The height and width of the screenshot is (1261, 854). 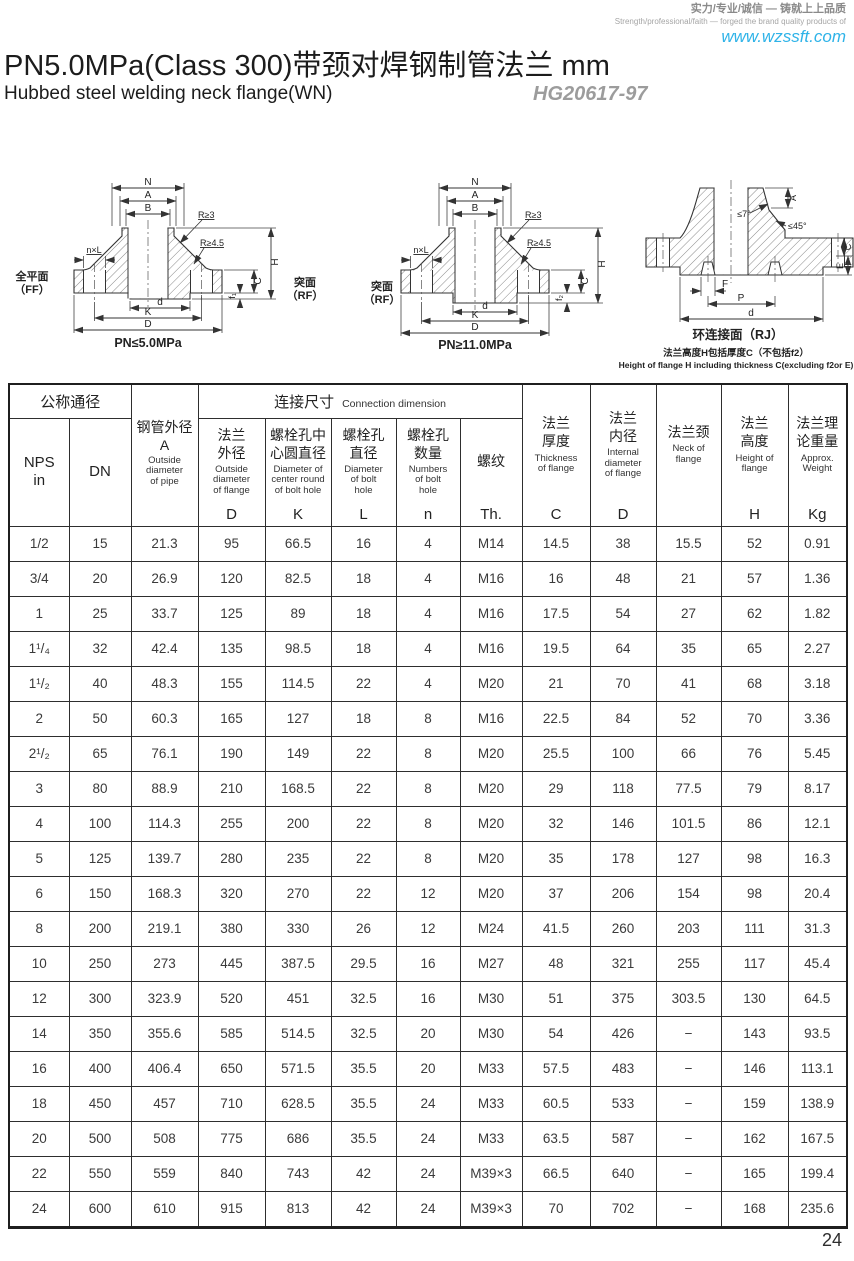 I want to click on table-cell: 82.5, so click(x=298, y=578).